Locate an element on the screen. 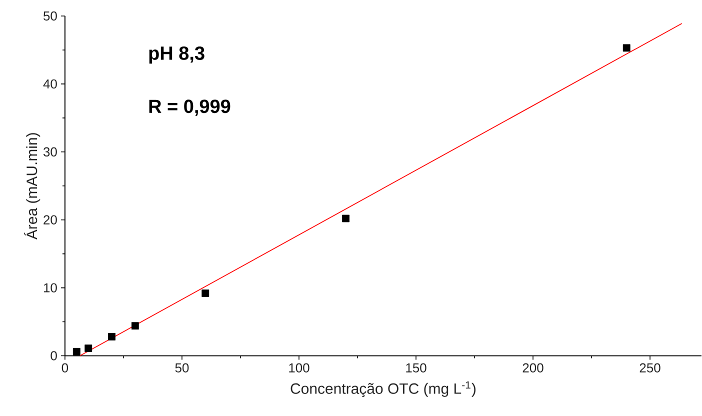 This screenshot has height=416, width=702. x-tick-label: 0 is located at coordinates (65, 368).